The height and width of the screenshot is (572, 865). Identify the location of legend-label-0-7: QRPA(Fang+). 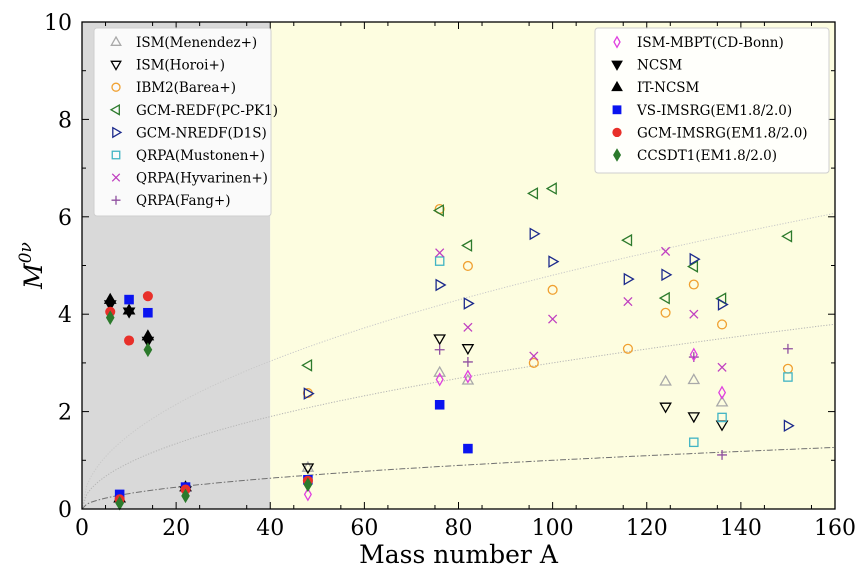
(183, 201).